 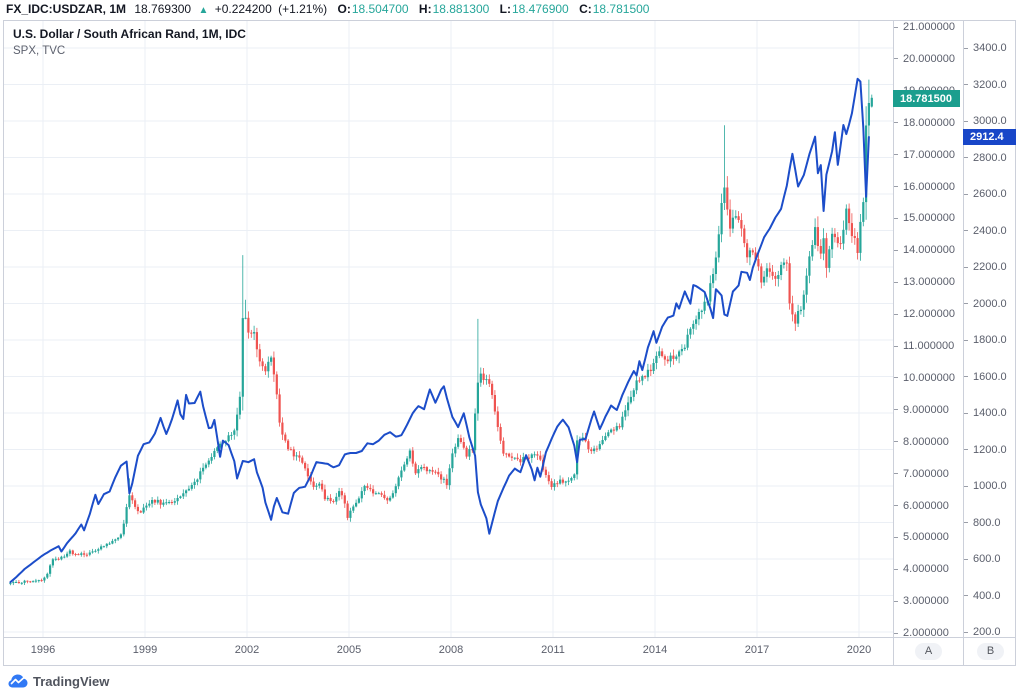 What do you see at coordinates (3, 343) in the screenshot?
I see `frame-left-border` at bounding box center [3, 343].